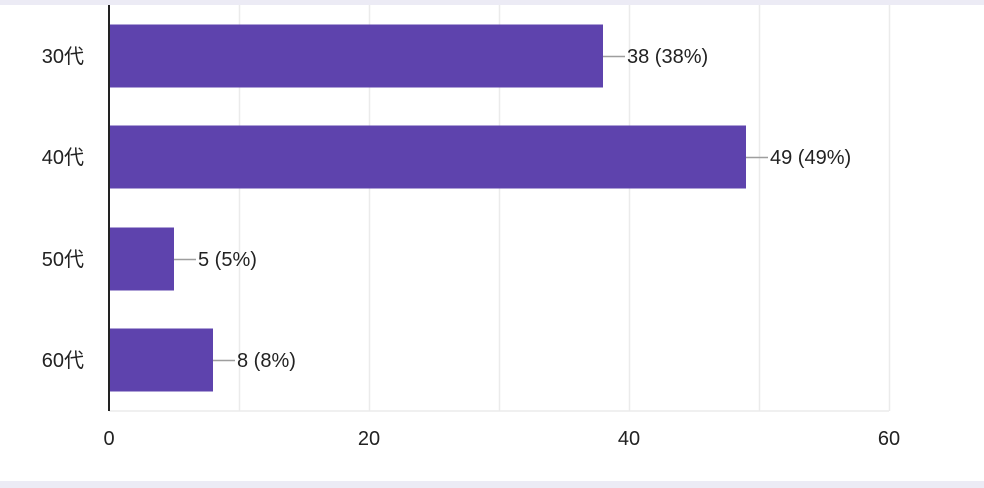 Image resolution: width=984 pixels, height=488 pixels. I want to click on data-label: 5 (5%), so click(227, 260).